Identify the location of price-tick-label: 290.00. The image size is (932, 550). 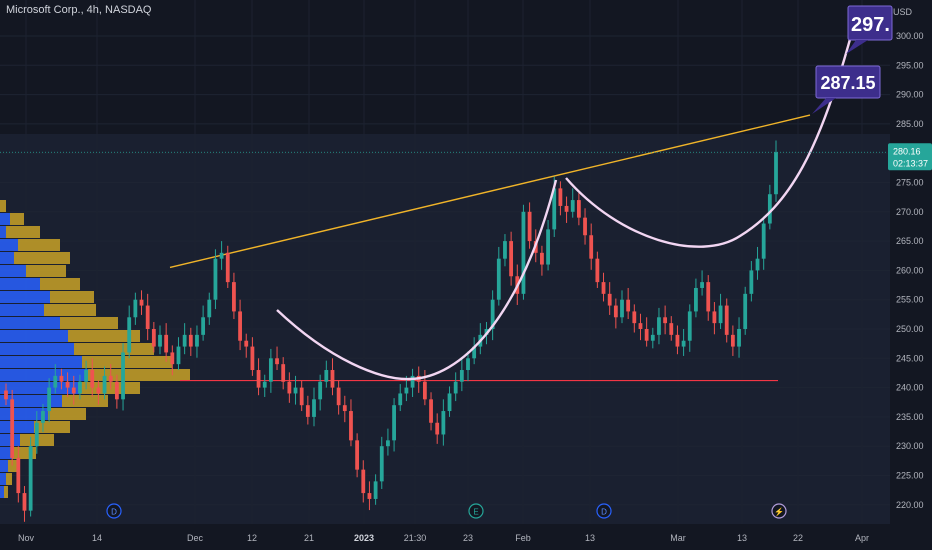
(910, 95).